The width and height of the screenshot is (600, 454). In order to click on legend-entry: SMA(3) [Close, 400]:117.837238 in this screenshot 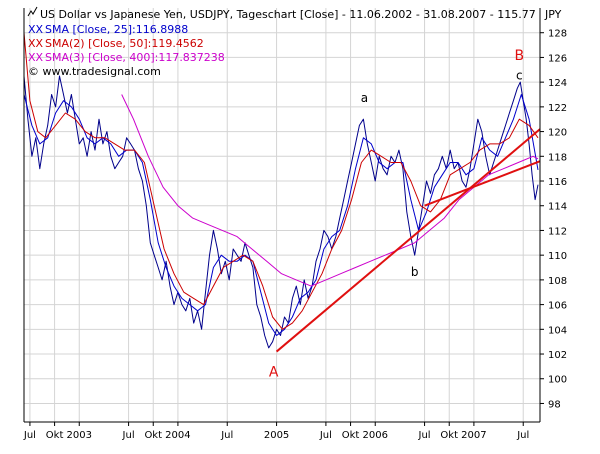, I will do `click(135, 57)`.